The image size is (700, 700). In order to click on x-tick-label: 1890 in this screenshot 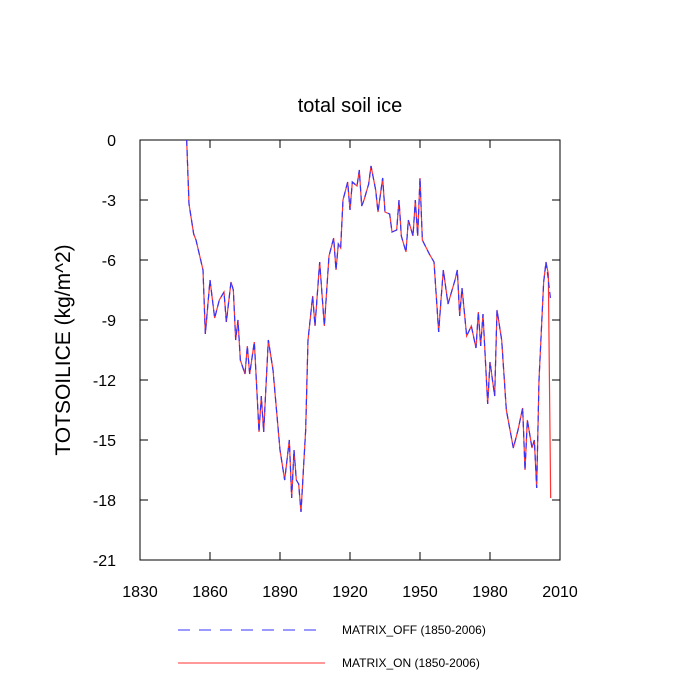, I will do `click(280, 592)`.